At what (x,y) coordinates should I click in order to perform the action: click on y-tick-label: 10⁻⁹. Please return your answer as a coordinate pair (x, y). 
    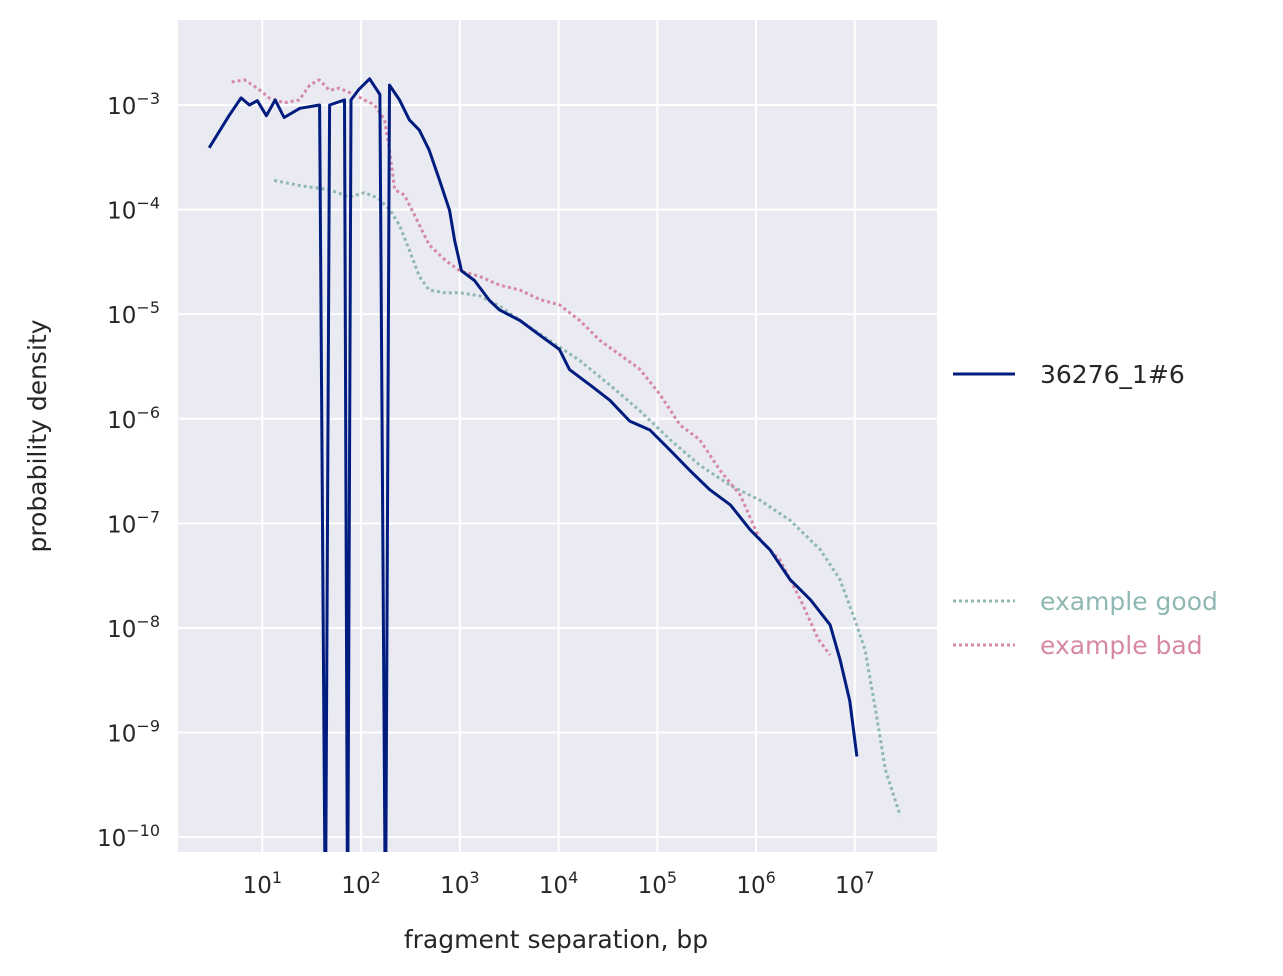
    Looking at the image, I should click on (133, 731).